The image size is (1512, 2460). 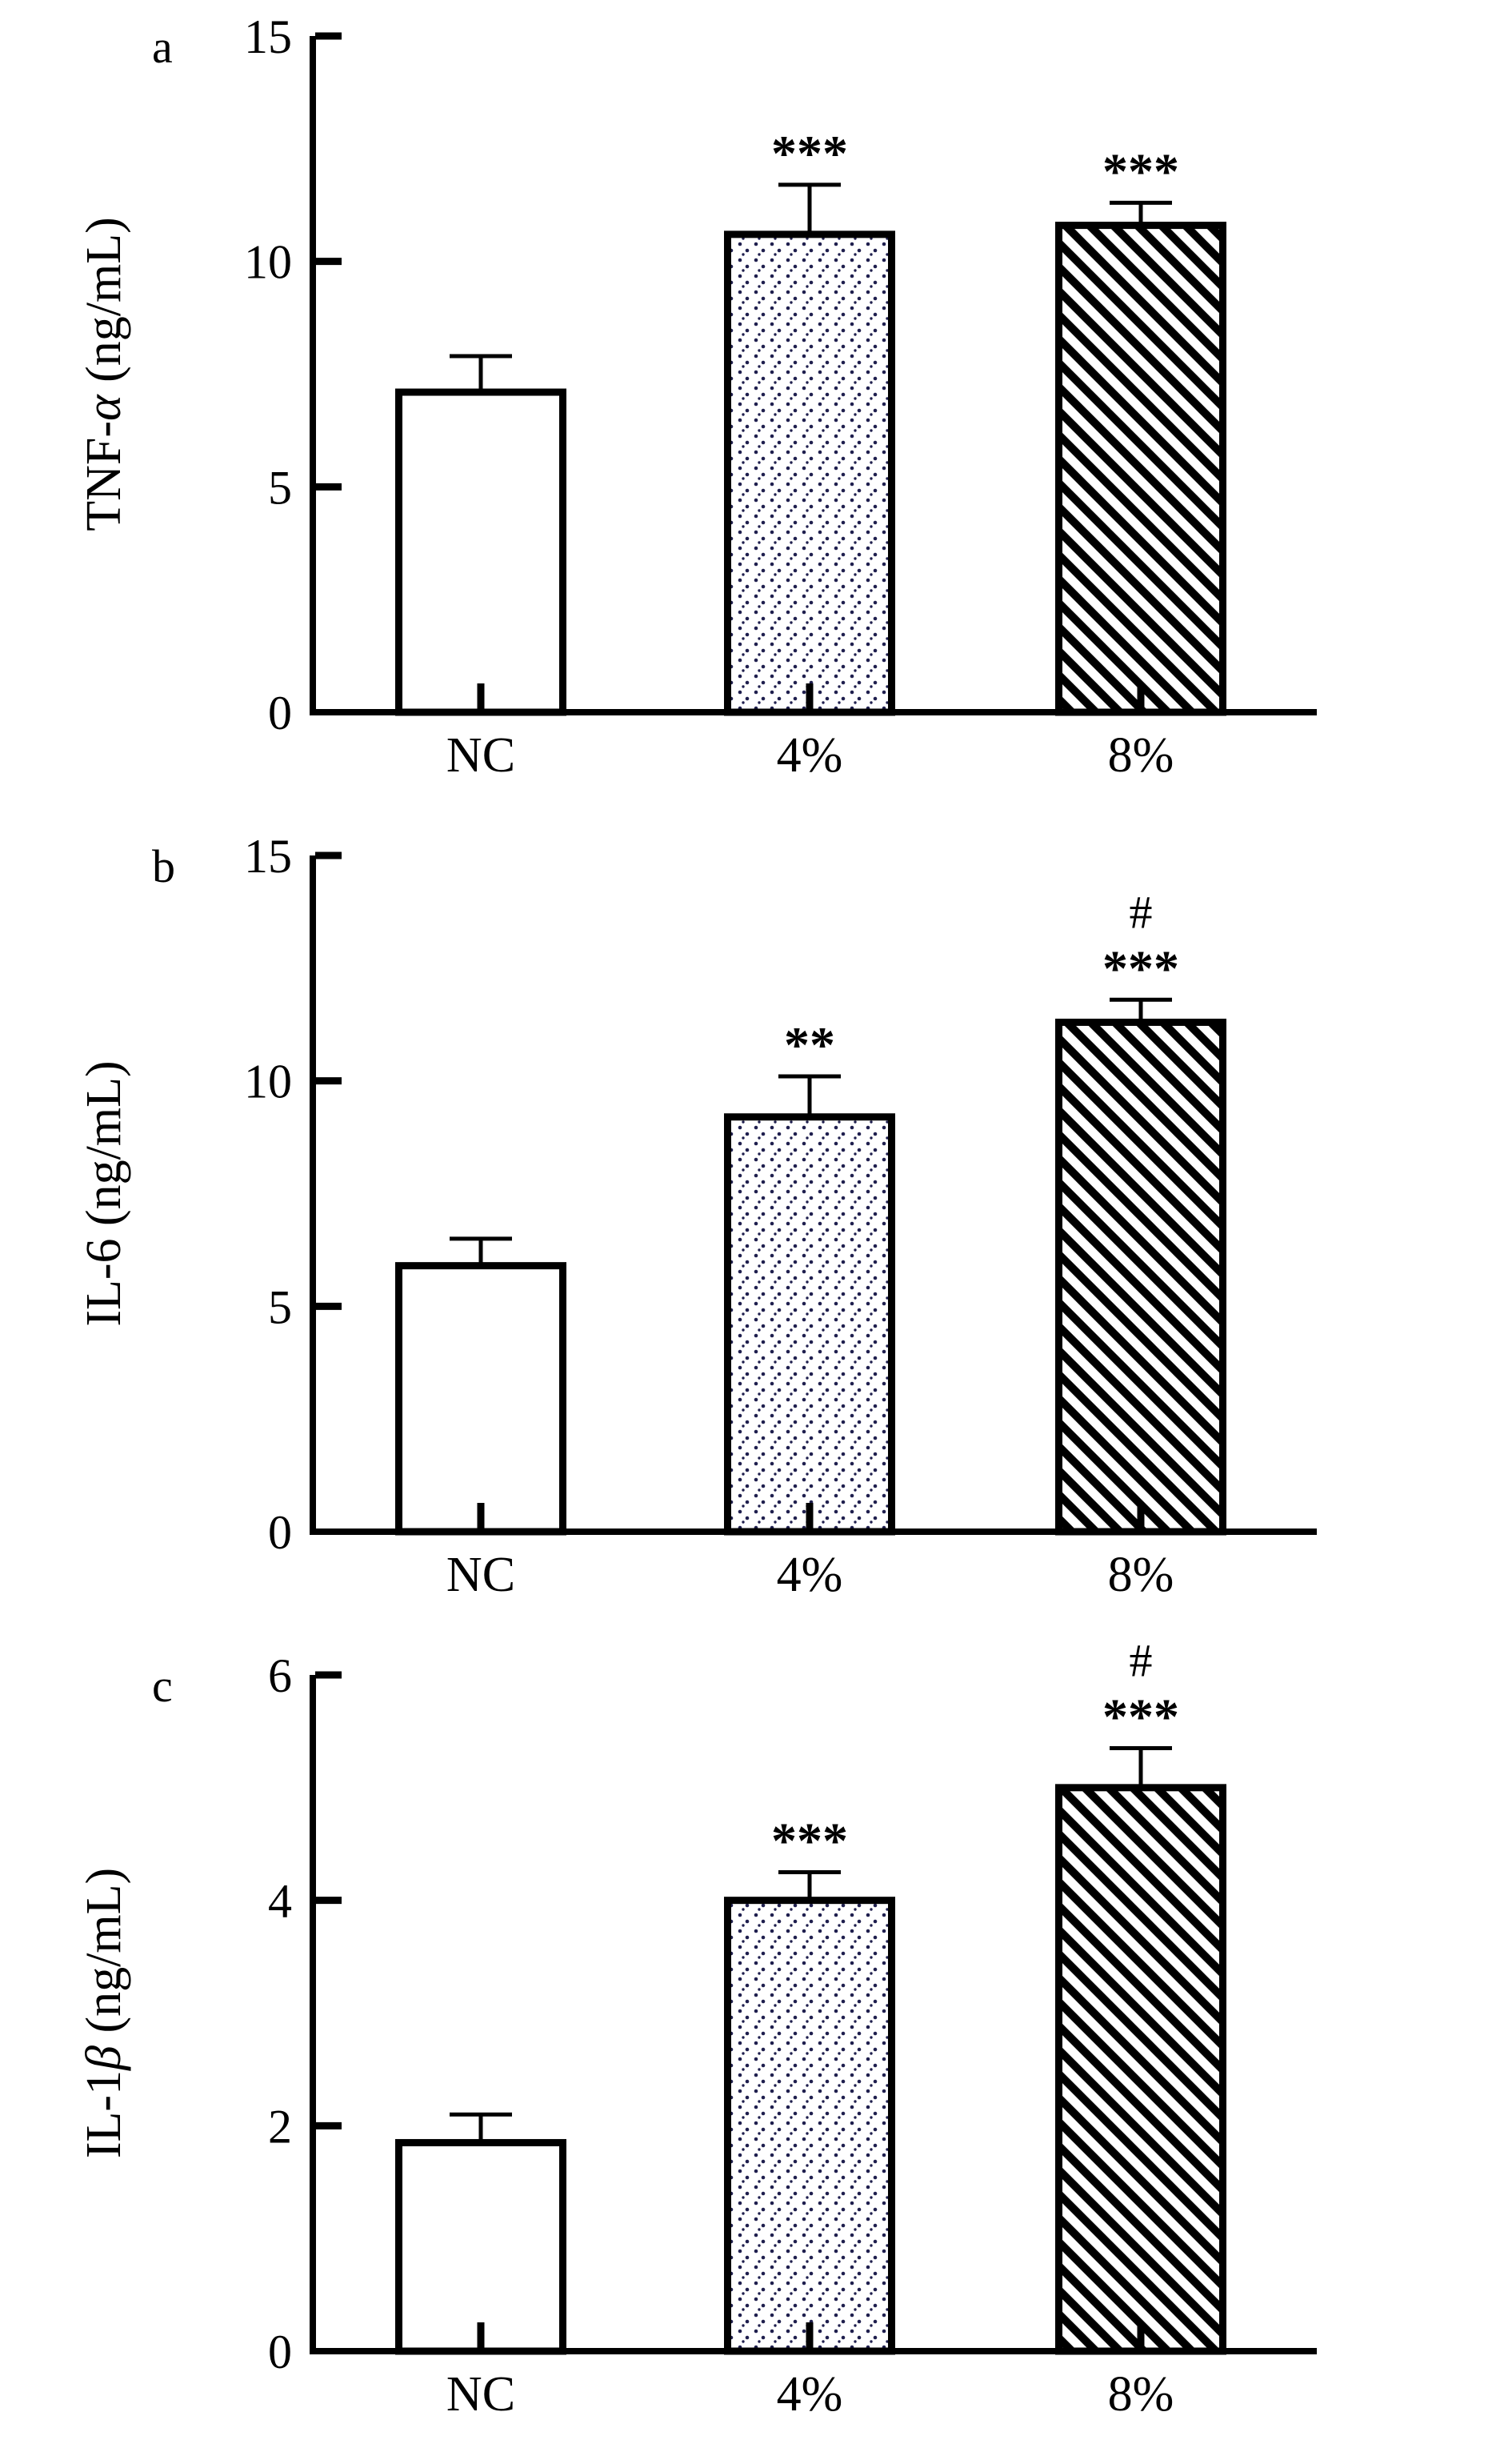 What do you see at coordinates (280, 1675) in the screenshot?
I see `y-tick-label: 6` at bounding box center [280, 1675].